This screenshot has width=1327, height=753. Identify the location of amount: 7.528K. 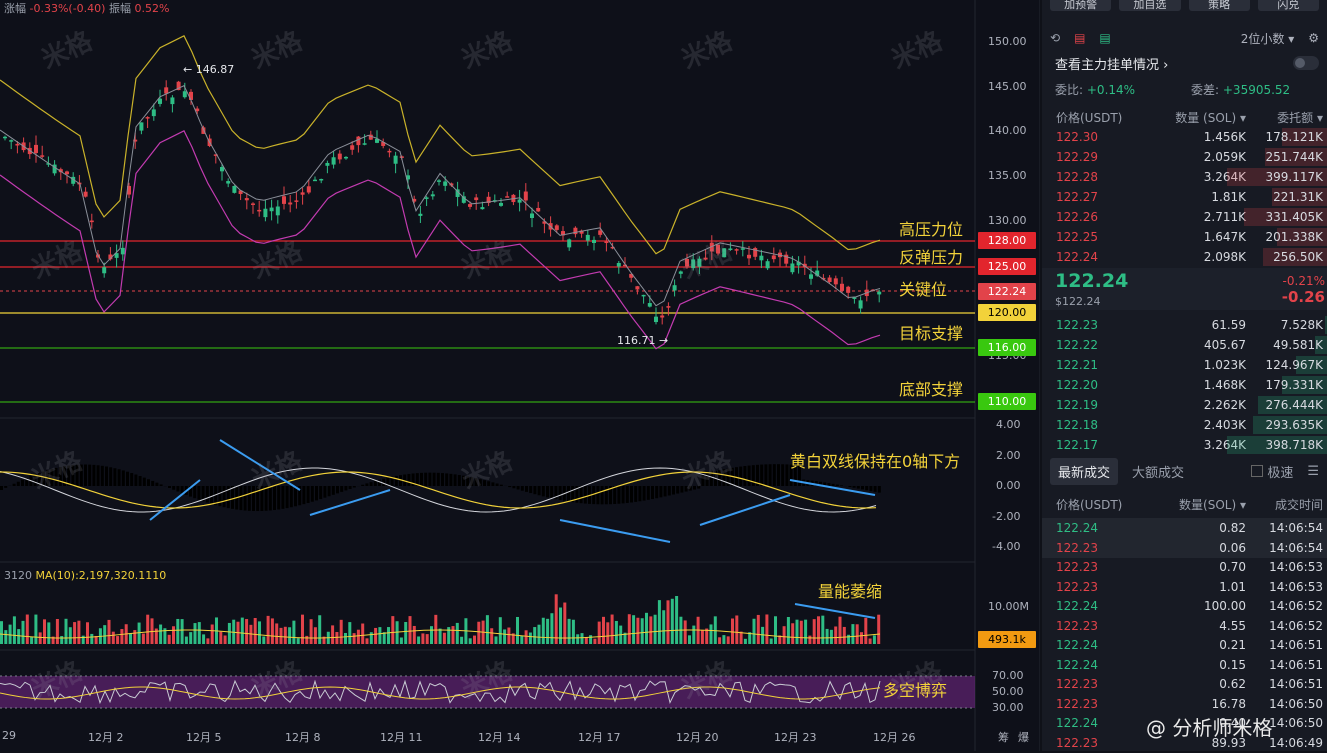
(1286, 325).